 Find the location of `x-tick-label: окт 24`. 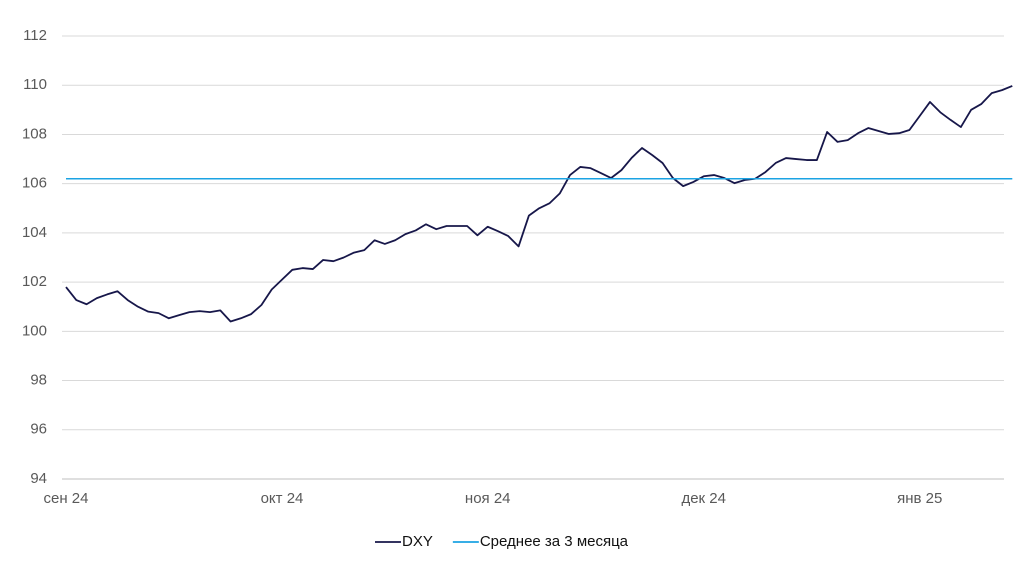

x-tick-label: окт 24 is located at coordinates (282, 498).